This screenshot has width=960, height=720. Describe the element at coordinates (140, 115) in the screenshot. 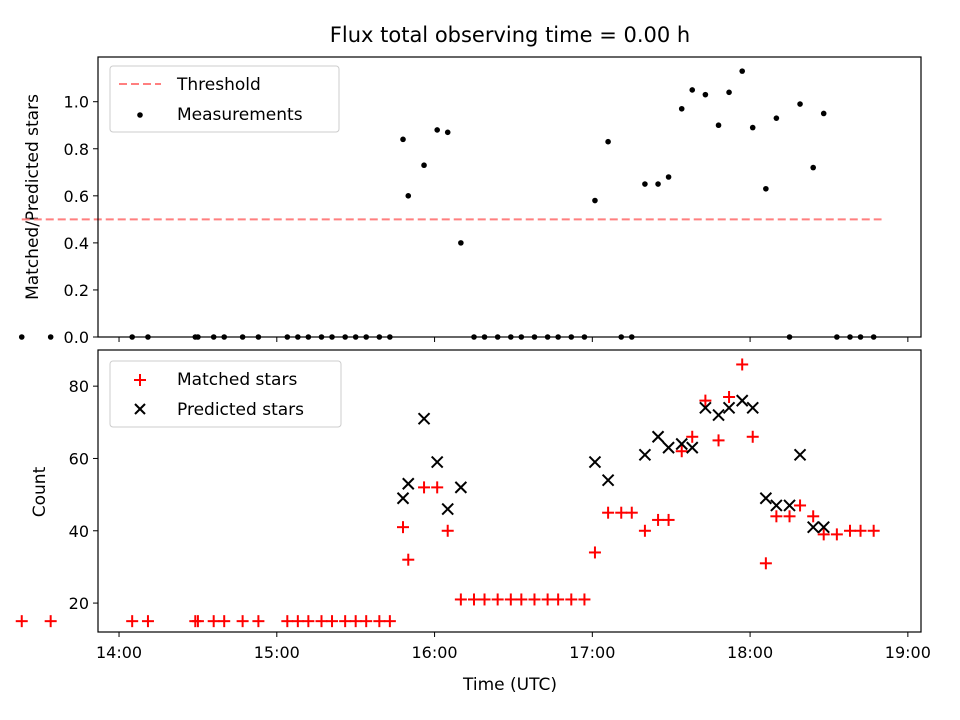

I see `legend-measurement-swatch` at that location.